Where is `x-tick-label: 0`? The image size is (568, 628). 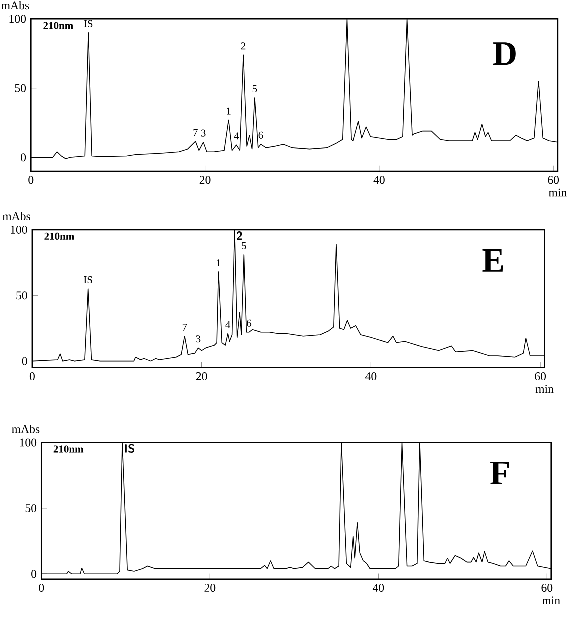
x-tick-label: 0 is located at coordinates (41, 588).